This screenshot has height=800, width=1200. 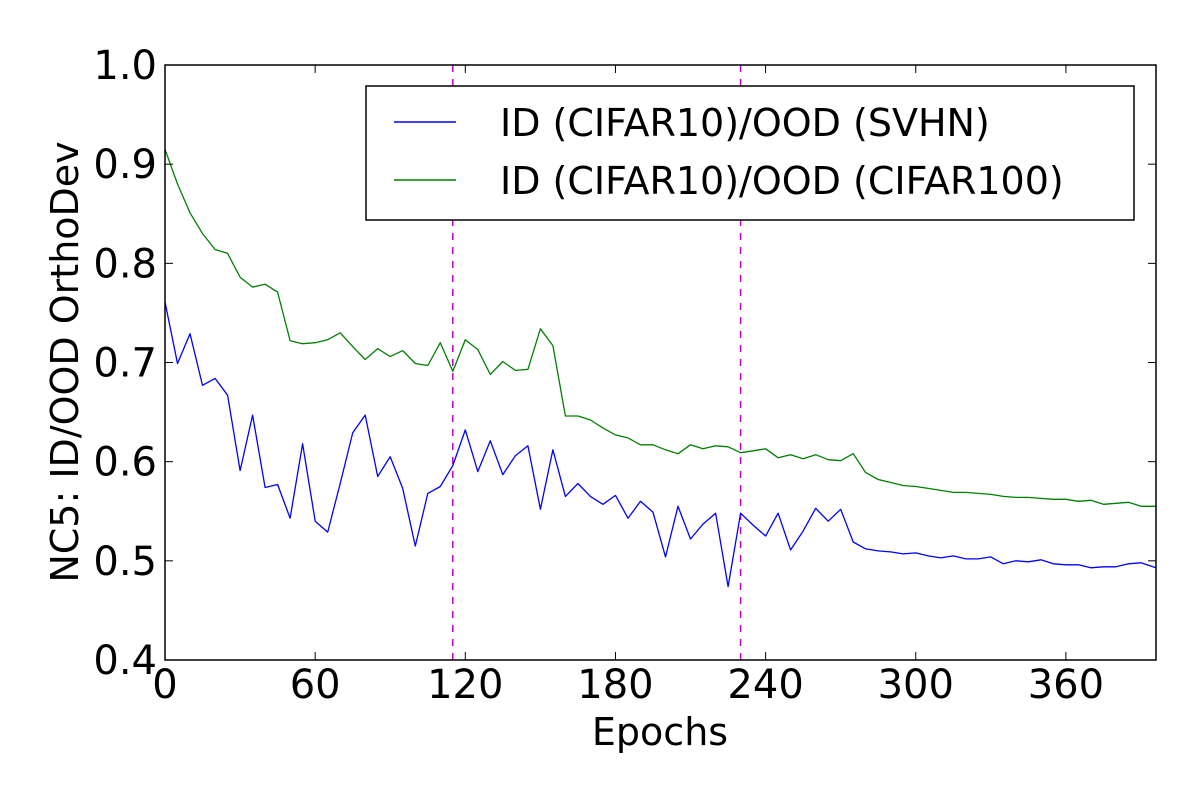 I want to click on y-tick-label-4: 0.8, so click(x=125, y=264).